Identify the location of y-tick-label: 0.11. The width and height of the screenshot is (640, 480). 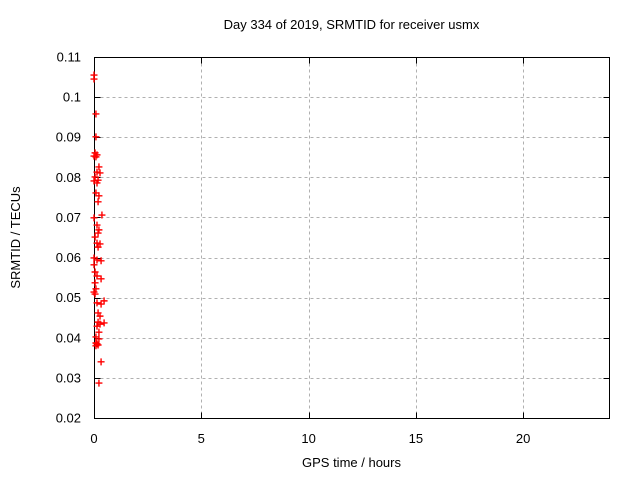
(69, 57).